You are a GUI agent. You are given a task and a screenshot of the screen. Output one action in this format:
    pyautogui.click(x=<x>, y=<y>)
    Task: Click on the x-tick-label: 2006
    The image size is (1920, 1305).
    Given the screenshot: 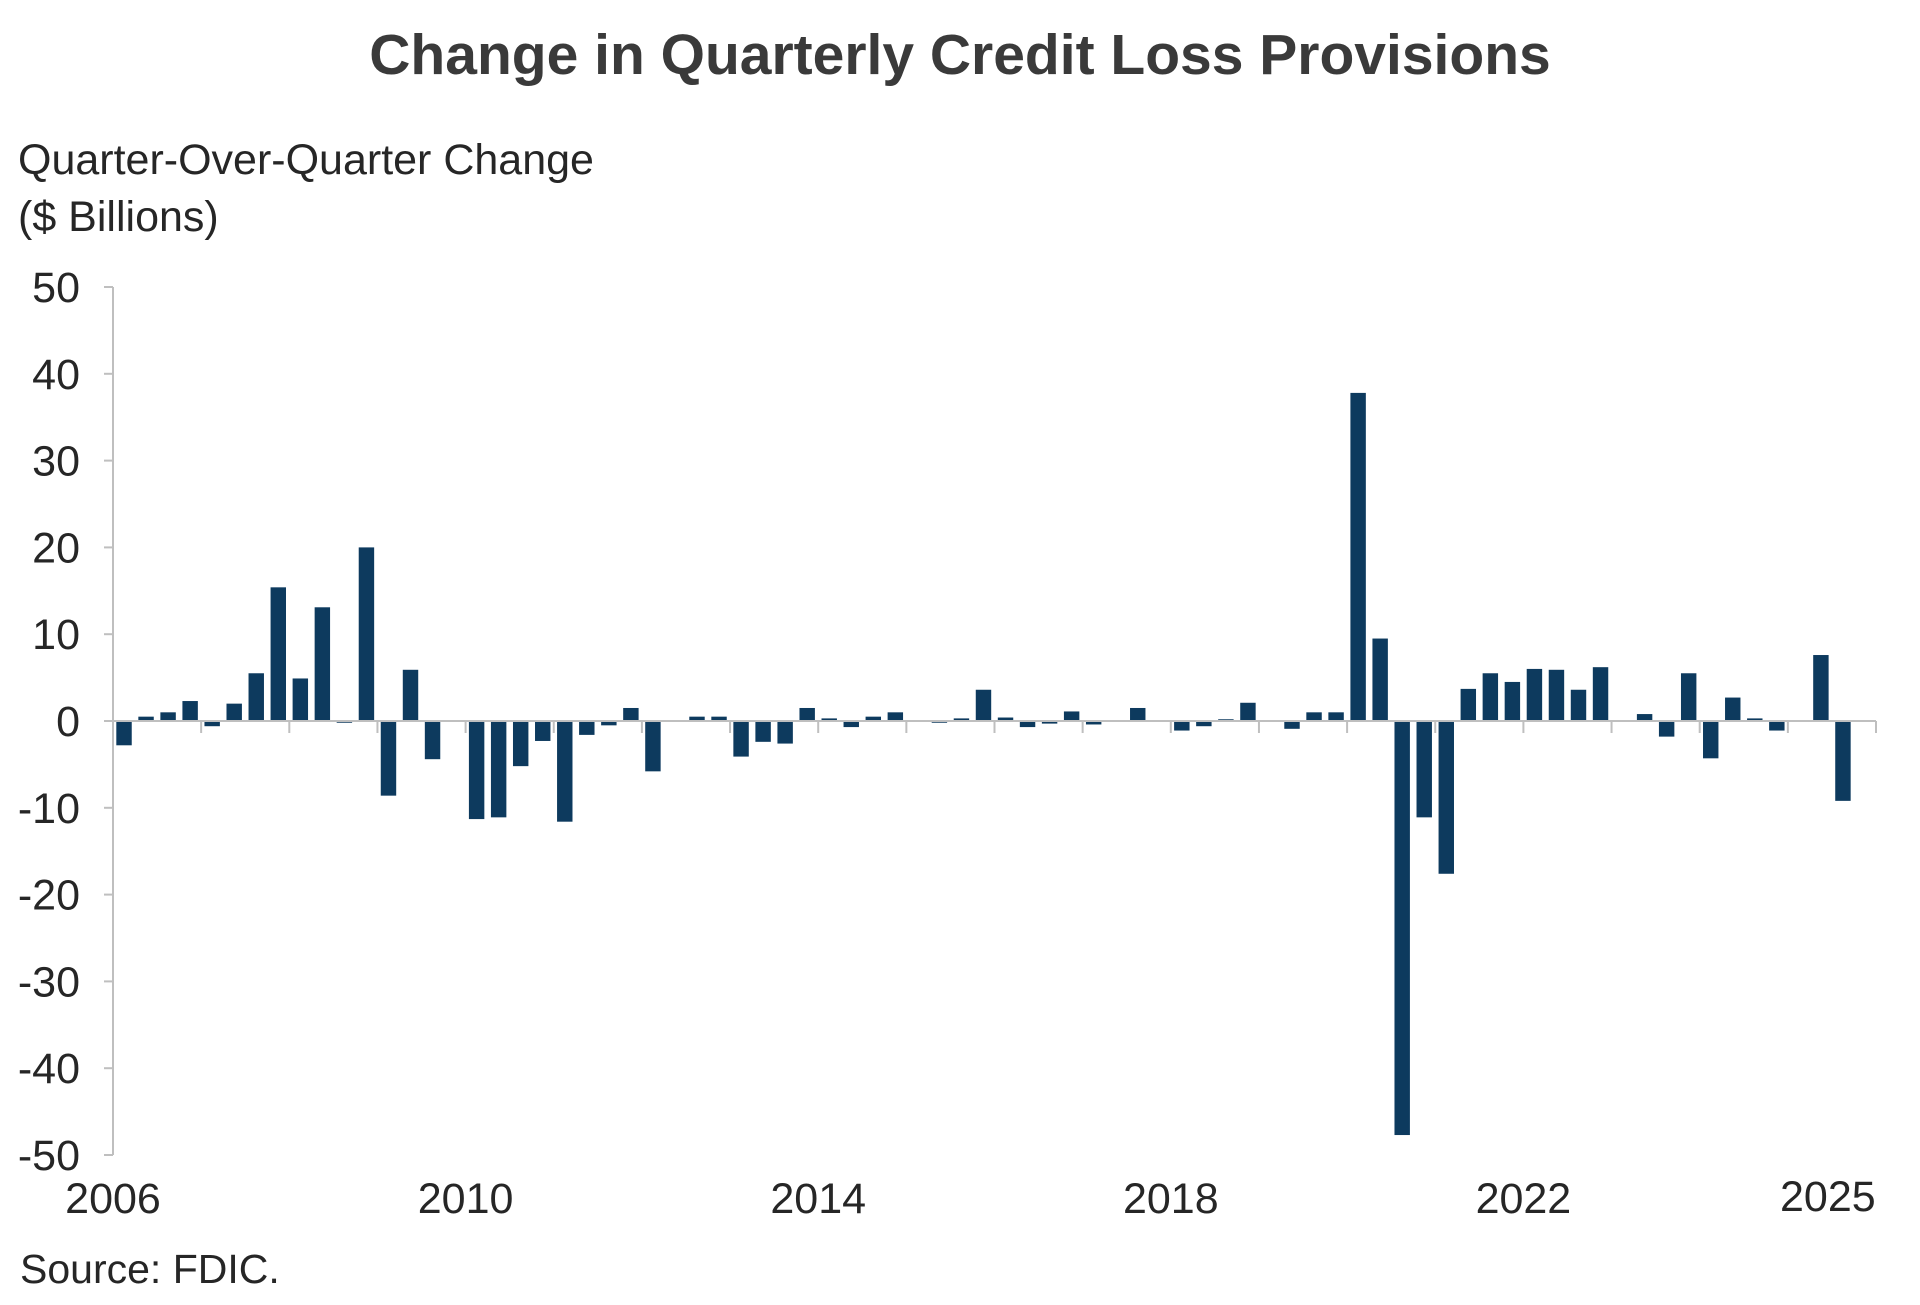 What is the action you would take?
    pyautogui.click(x=113, y=1199)
    